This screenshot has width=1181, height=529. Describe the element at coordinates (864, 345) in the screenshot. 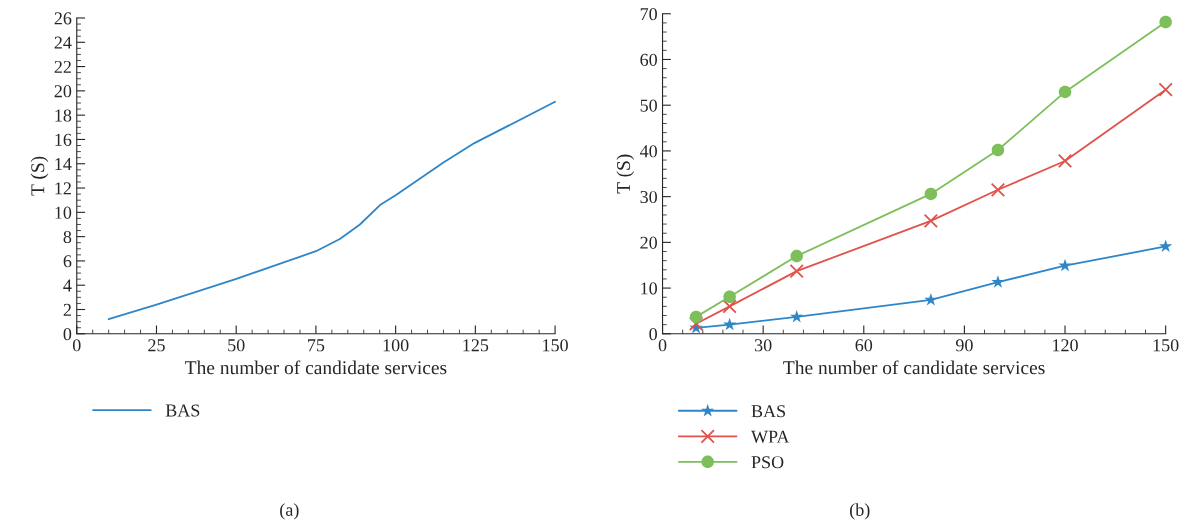

I see `x-tick-label: 60` at that location.